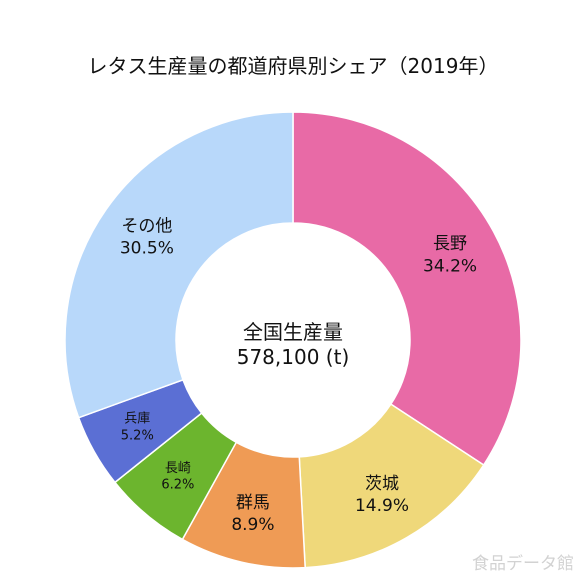  What do you see at coordinates (253, 503) in the screenshot?
I see `slice-label-2: 群馬` at bounding box center [253, 503].